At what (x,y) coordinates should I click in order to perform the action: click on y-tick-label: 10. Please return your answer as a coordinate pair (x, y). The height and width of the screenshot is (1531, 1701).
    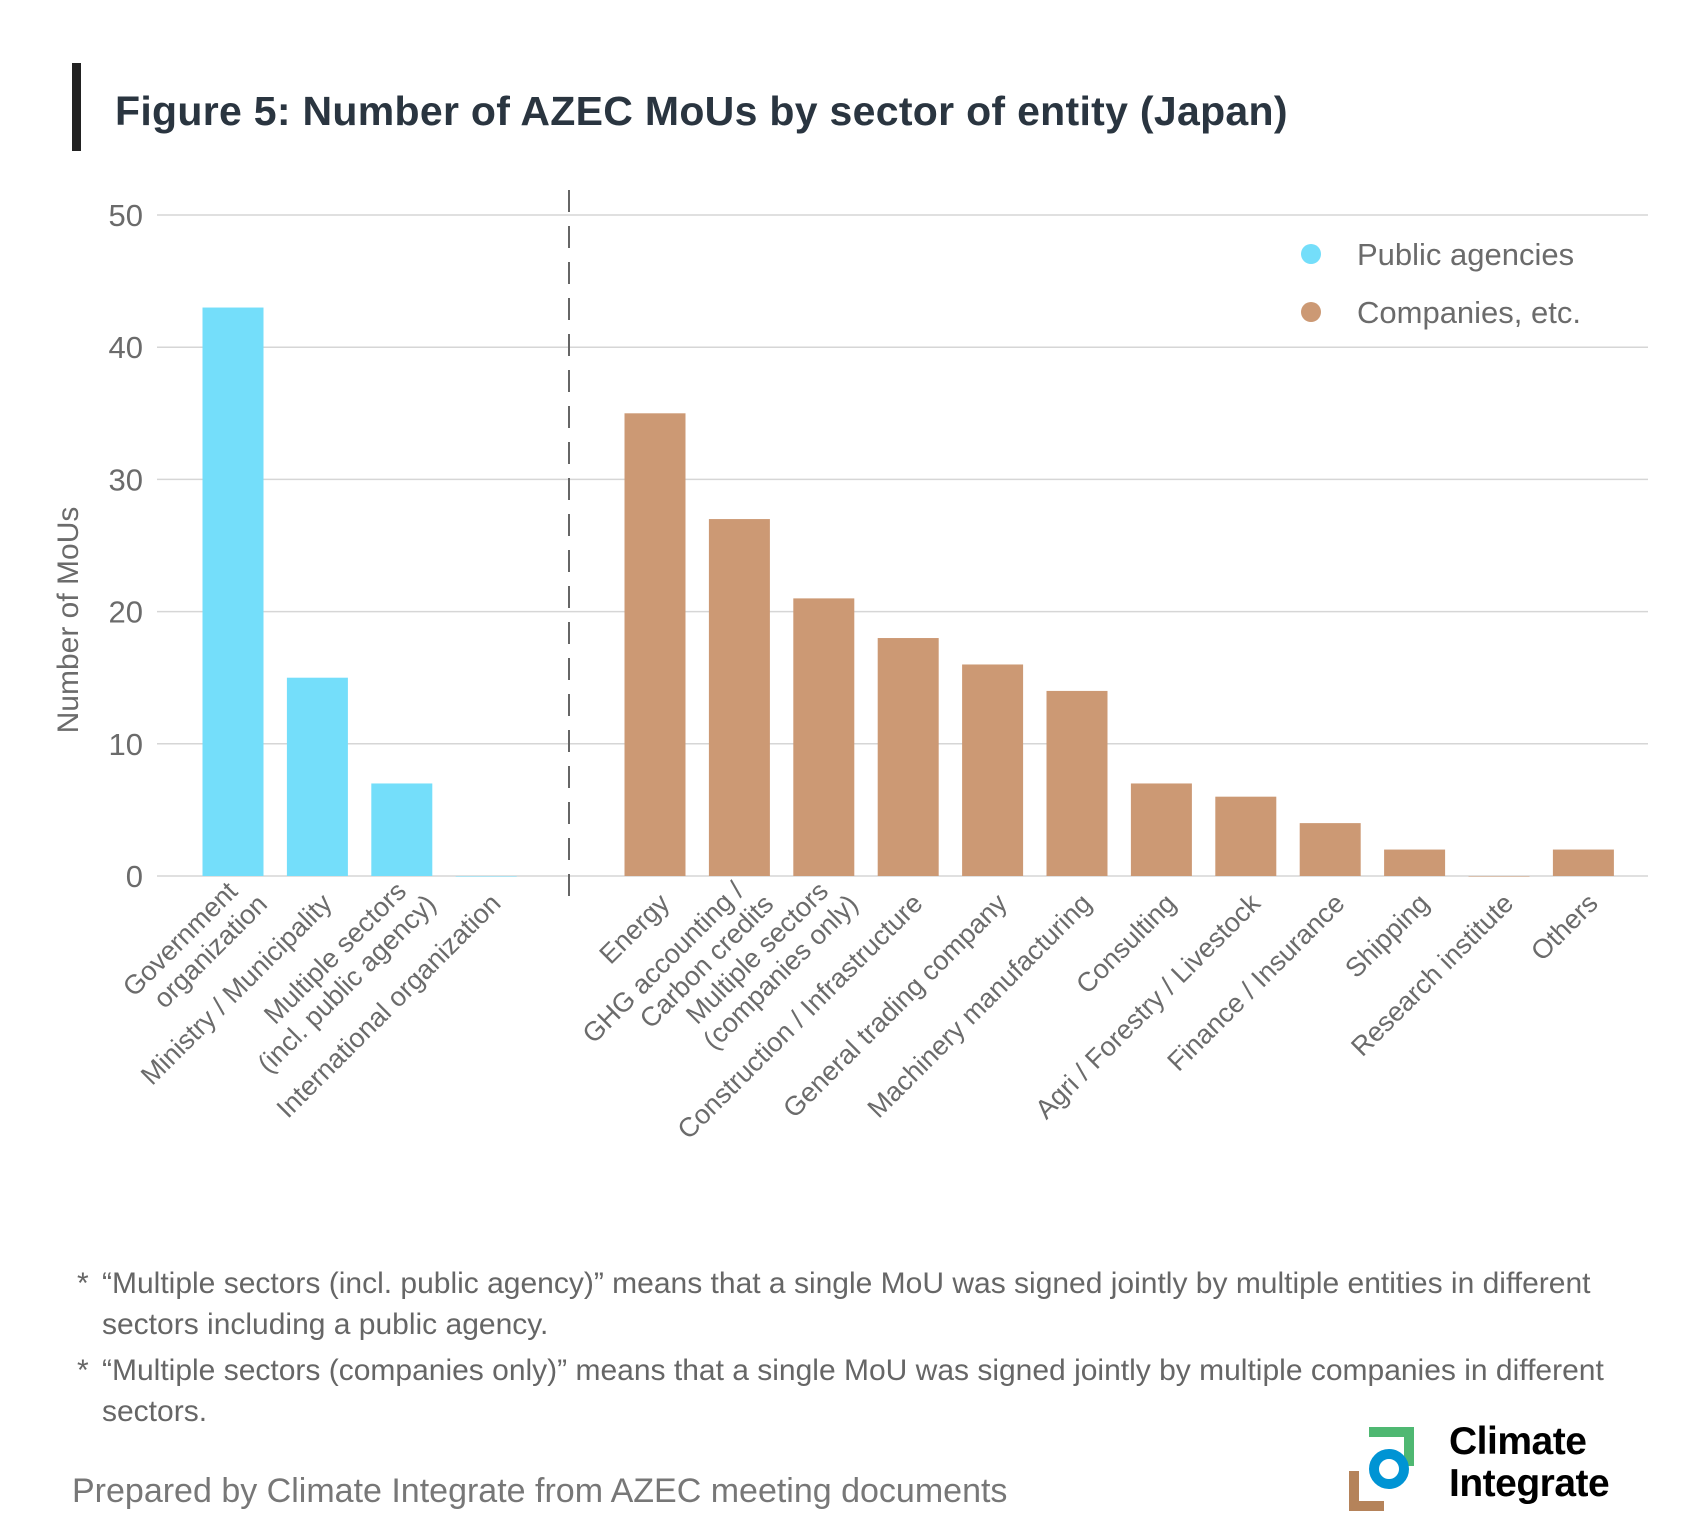
    Looking at the image, I should click on (126, 744).